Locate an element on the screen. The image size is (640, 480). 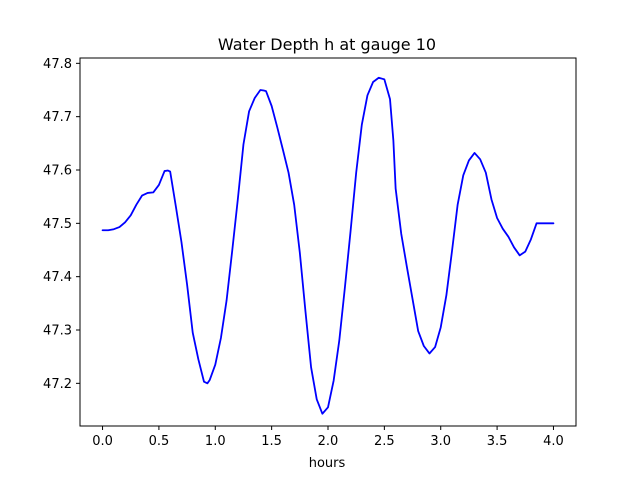
x-tick-label: 1.5 is located at coordinates (271, 441).